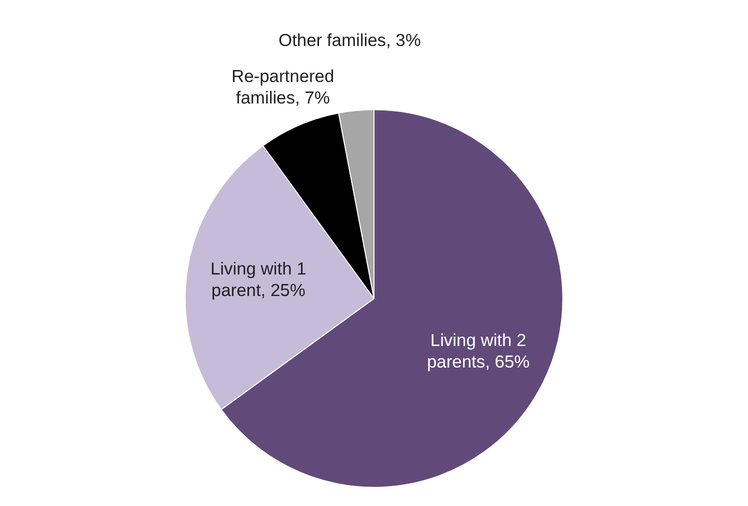 Image resolution: width=748 pixels, height=506 pixels. I want to click on slice-label: Living with 2 parents, 65%, so click(478, 350).